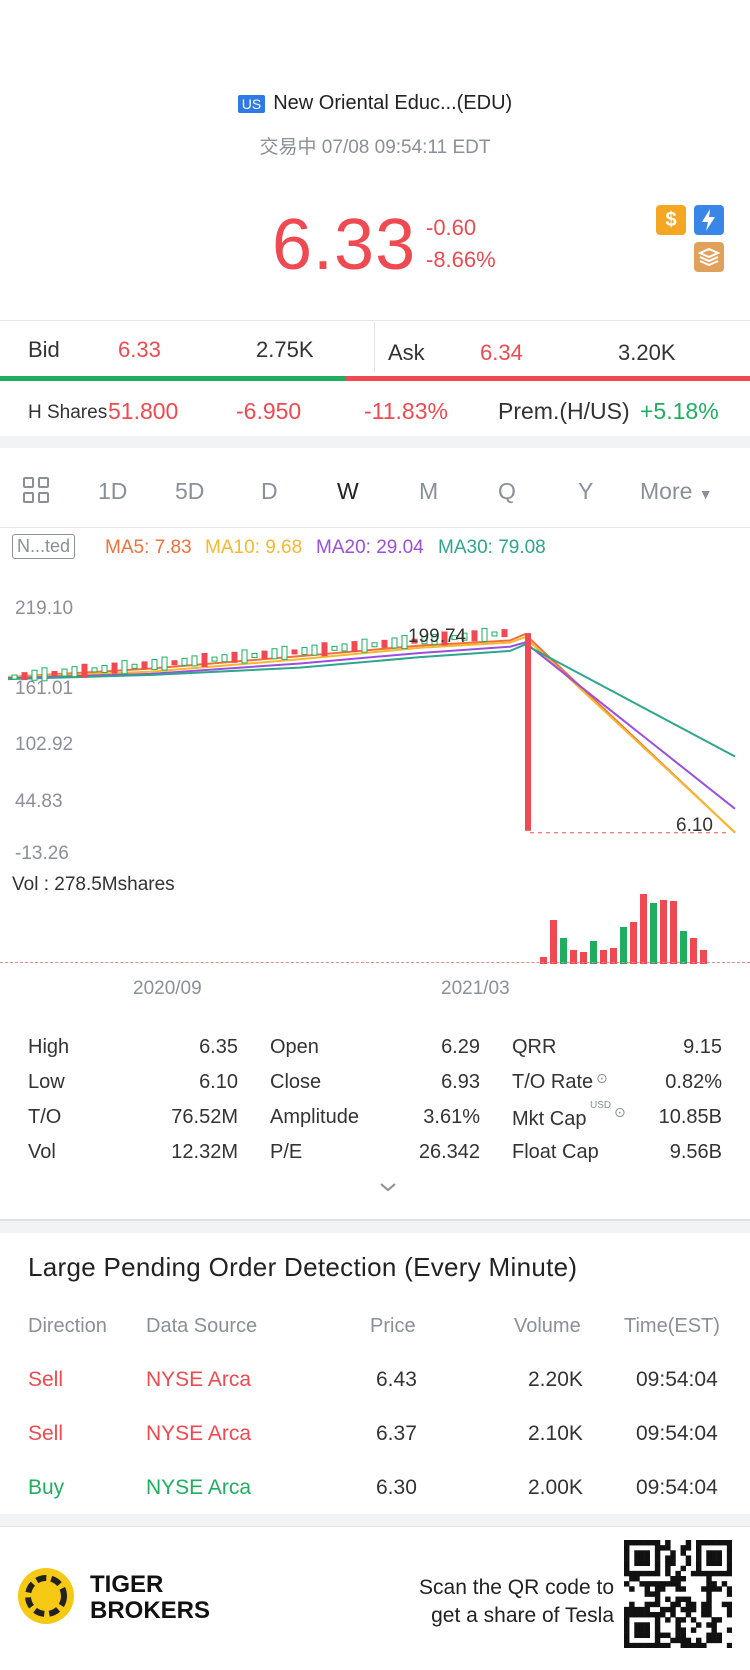 The width and height of the screenshot is (750, 1670). I want to click on expand-chevron-icon, so click(388, 1189).